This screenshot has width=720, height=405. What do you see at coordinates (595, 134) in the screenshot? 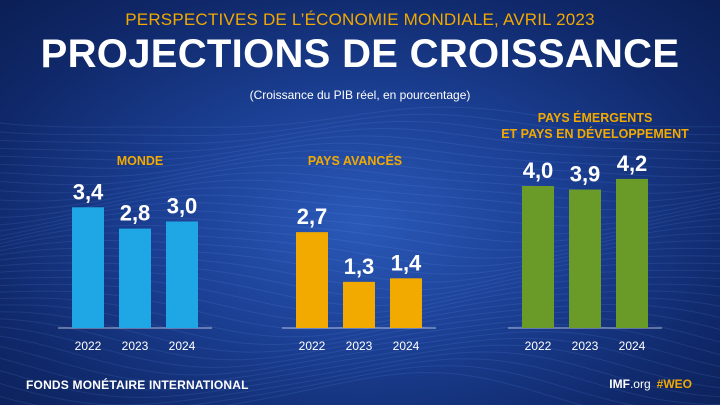
I see `emerging-group-title-line2: ET PAYS EN DÉVELOPPEMENT` at bounding box center [595, 134].